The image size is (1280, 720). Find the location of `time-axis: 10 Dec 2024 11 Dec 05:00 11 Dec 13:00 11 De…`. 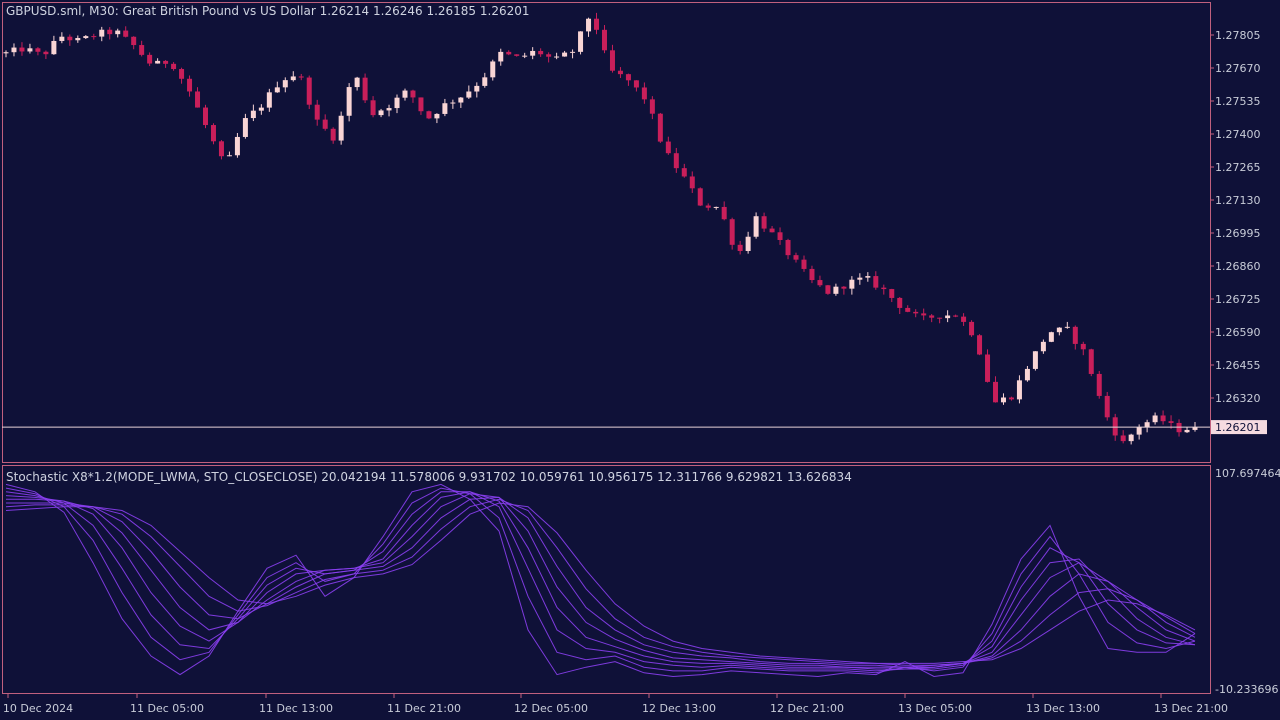

time-axis: 10 Dec 2024 11 Dec 05:00 11 Dec 13:00 11 De… is located at coordinates (615, 704).